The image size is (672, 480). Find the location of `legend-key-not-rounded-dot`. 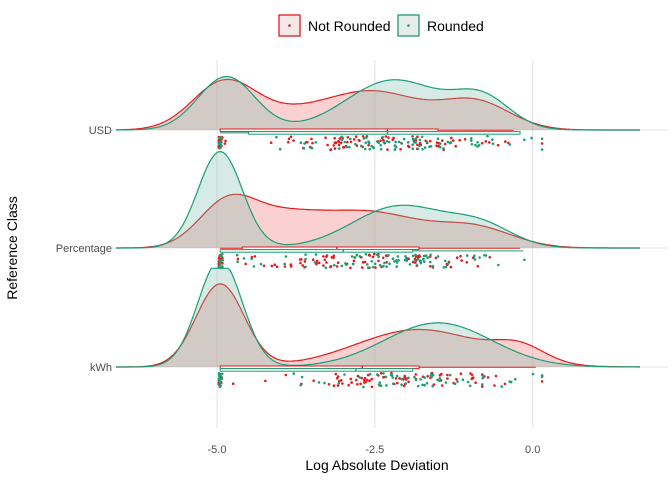

legend-key-not-rounded-dot is located at coordinates (289, 25).